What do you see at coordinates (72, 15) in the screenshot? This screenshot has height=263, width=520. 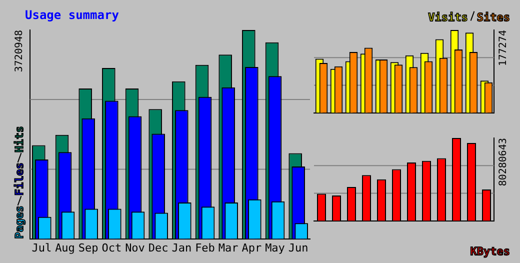 I see `chart-title: Usage summary` at bounding box center [72, 15].